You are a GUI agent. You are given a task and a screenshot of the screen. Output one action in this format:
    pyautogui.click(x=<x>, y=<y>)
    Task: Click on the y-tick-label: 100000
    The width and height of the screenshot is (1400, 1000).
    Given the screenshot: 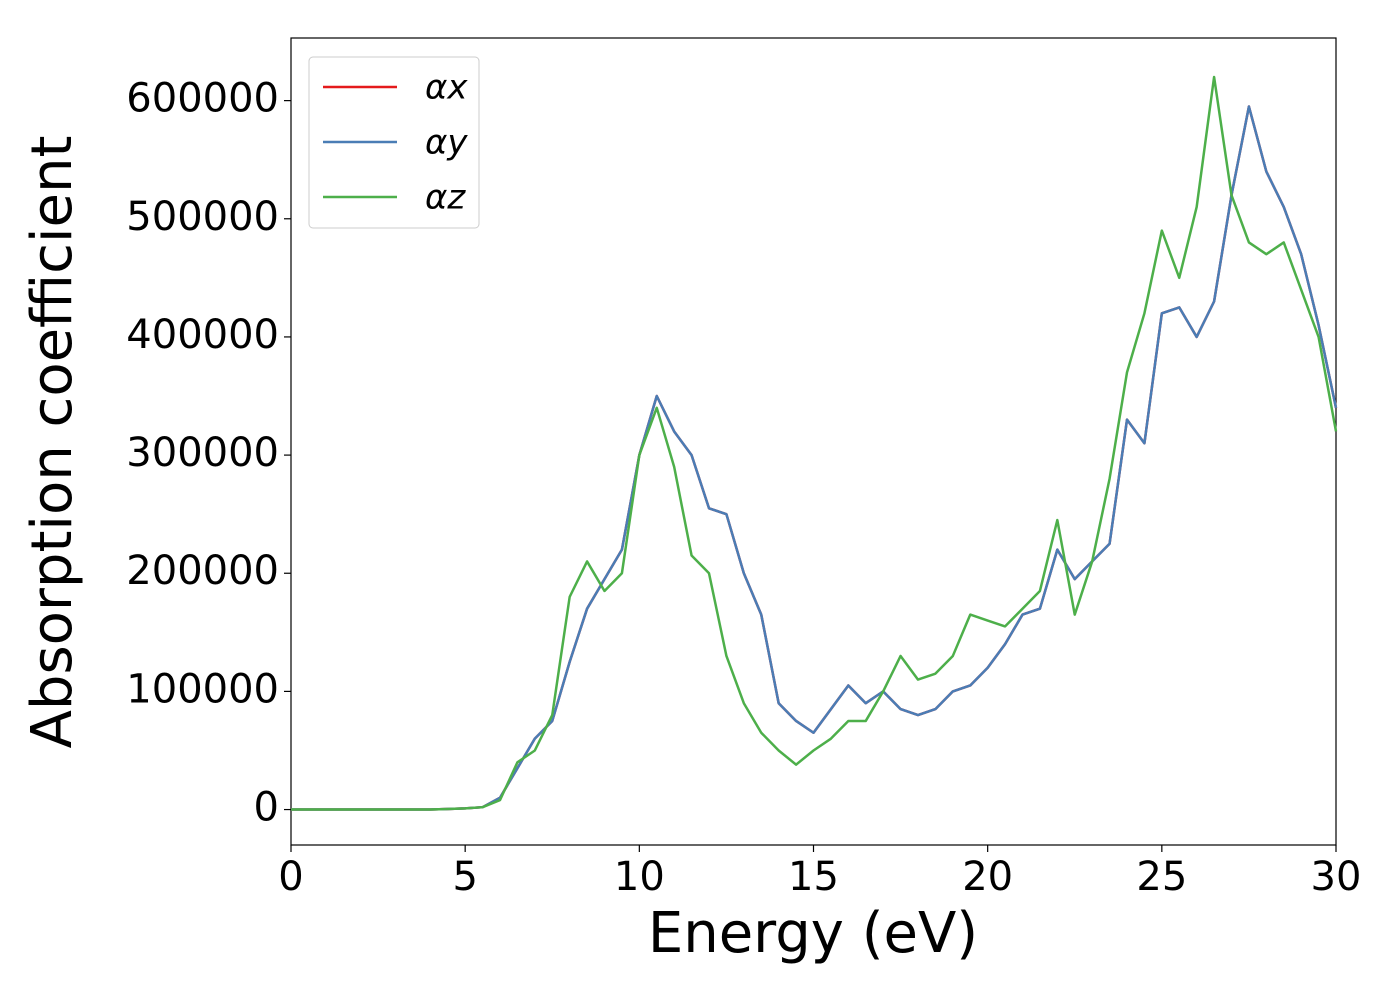 What is the action you would take?
    pyautogui.click(x=202, y=689)
    